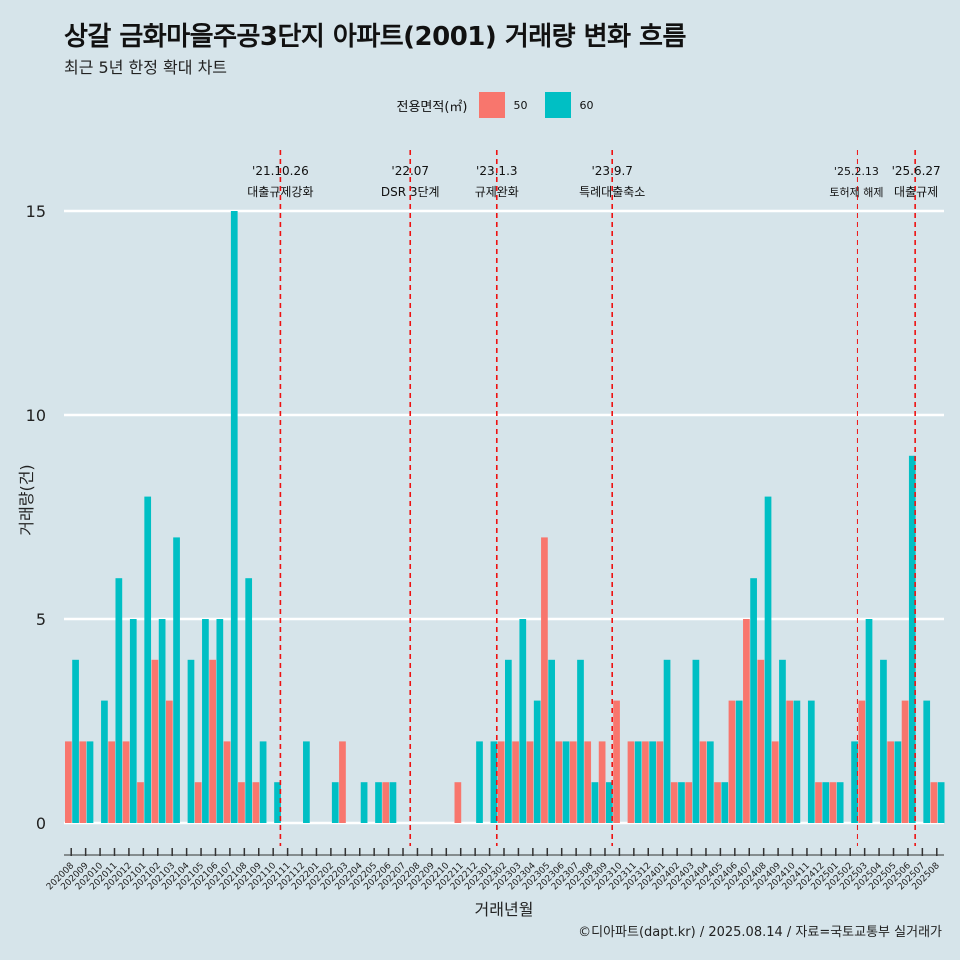 This screenshot has width=960, height=960. I want to click on y-axis-title: 거래량(건), so click(26, 499).